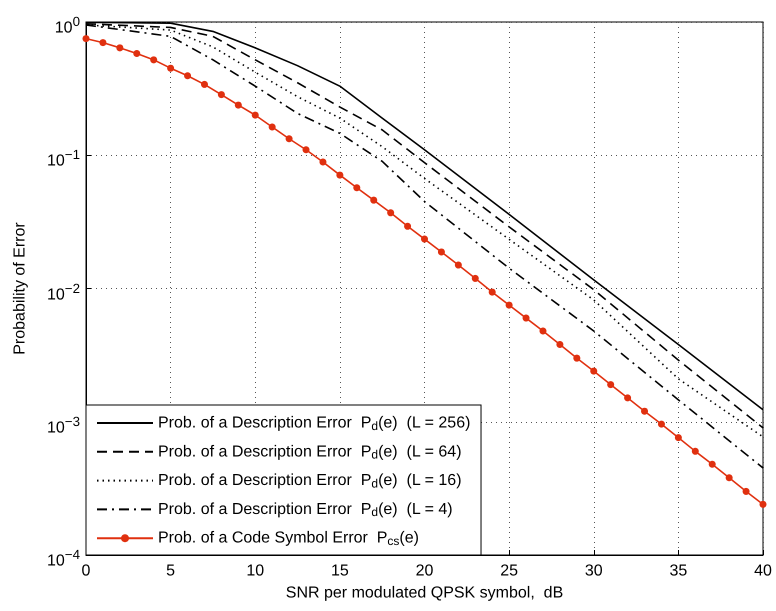 The image size is (776, 611). I want to click on x-tick-label: 0, so click(86, 571).